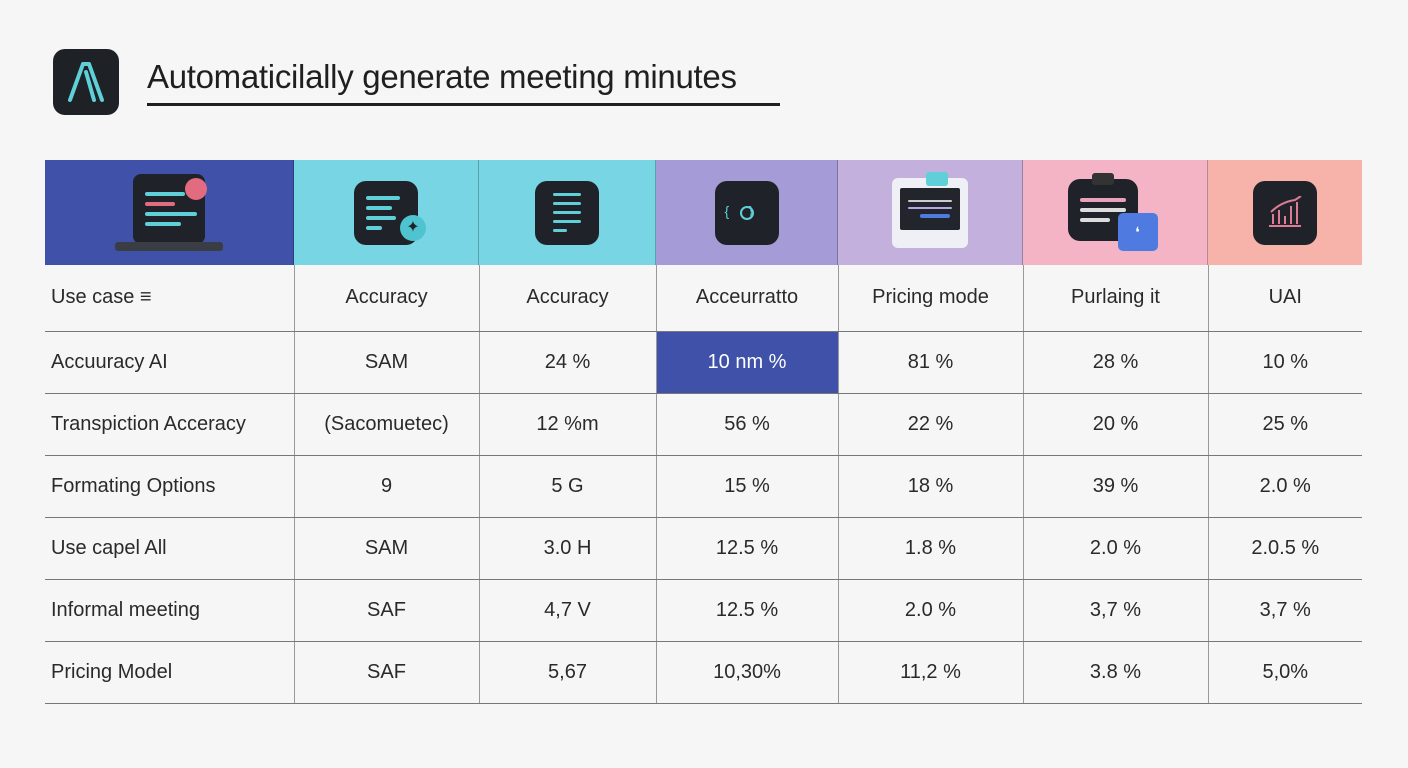 The image size is (1408, 768). Describe the element at coordinates (387, 486) in the screenshot. I see `table-cell: 9` at that location.